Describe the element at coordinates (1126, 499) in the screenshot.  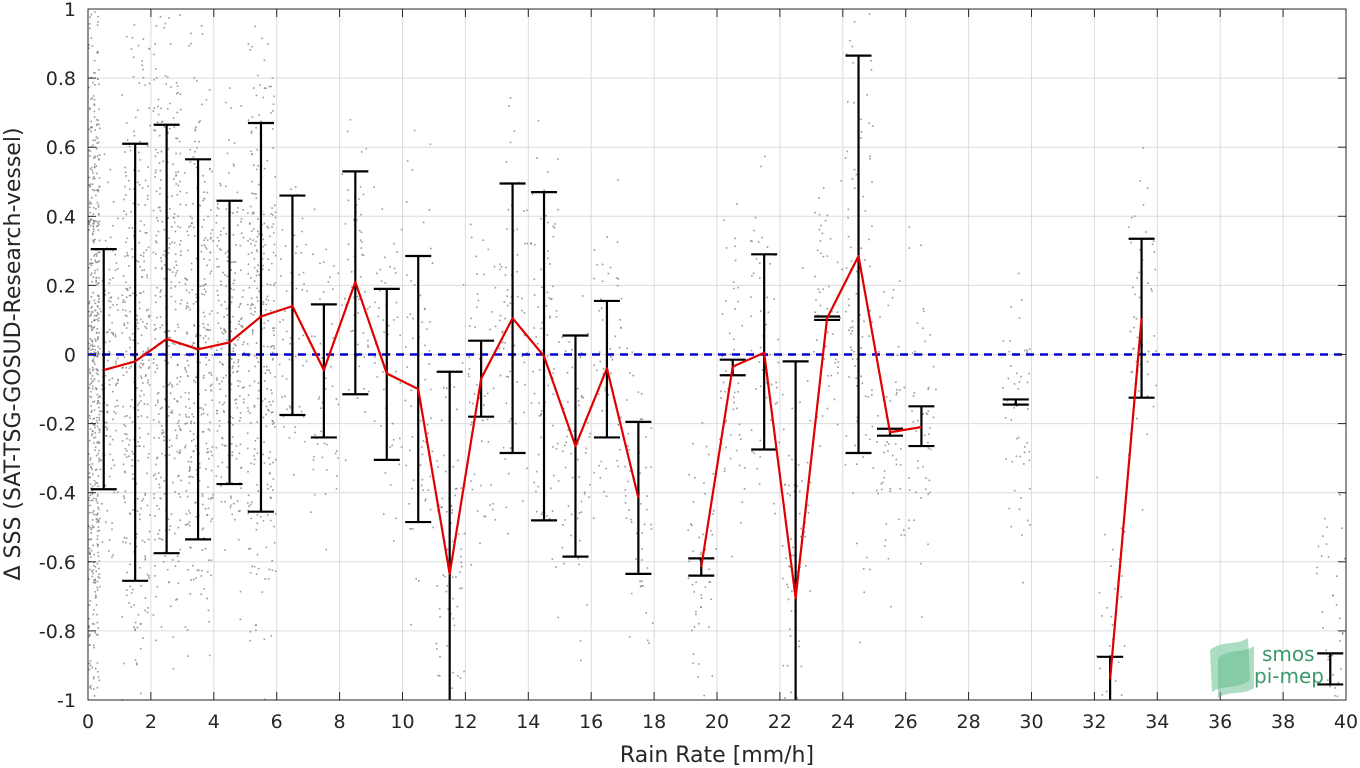
I see `mean-line` at that location.